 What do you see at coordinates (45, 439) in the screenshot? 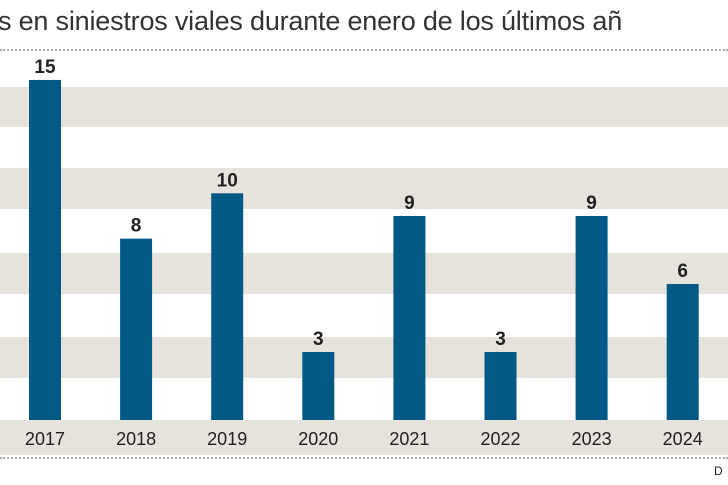
I see `x-tick-label-2017: 2017` at bounding box center [45, 439].